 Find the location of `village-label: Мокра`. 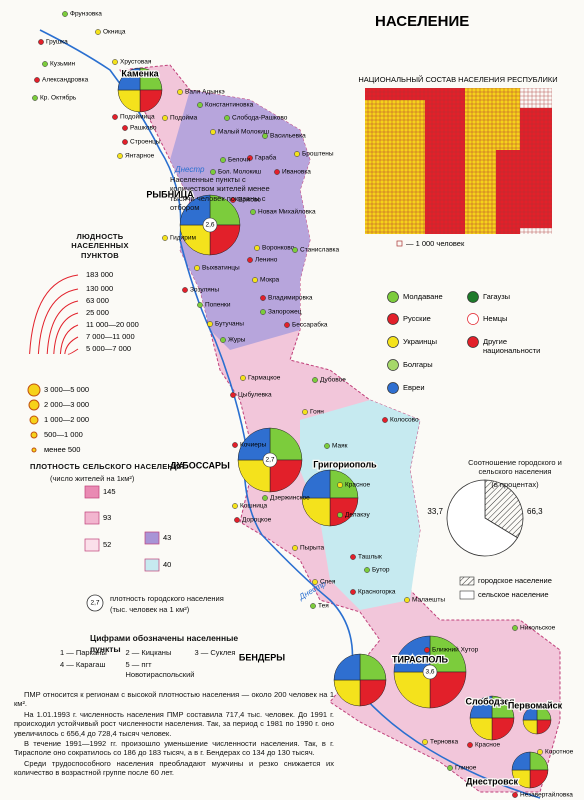

village-label: Мокра is located at coordinates (270, 280).